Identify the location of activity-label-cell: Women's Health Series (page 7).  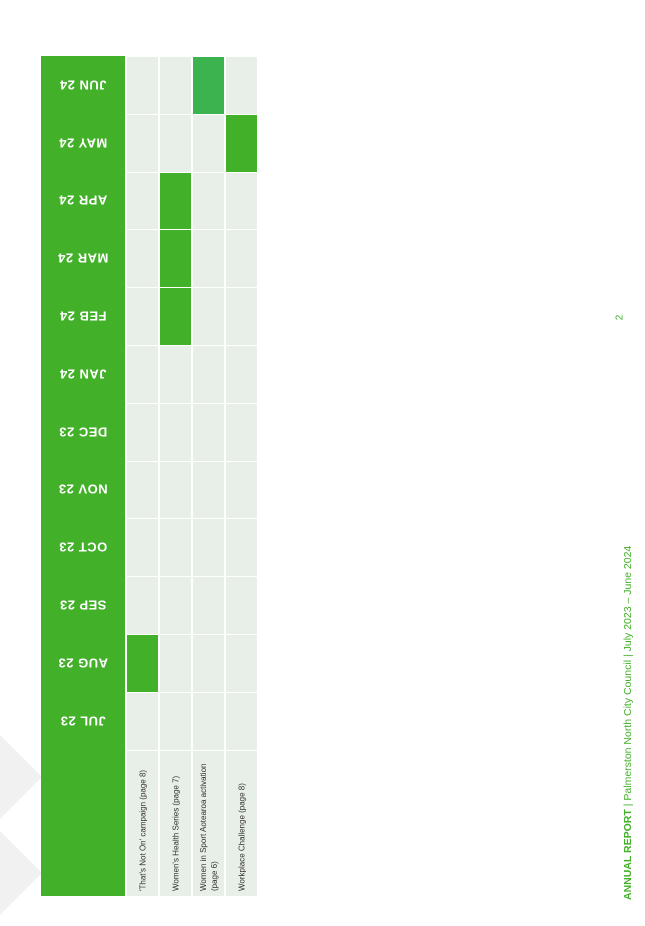
(174, 822).